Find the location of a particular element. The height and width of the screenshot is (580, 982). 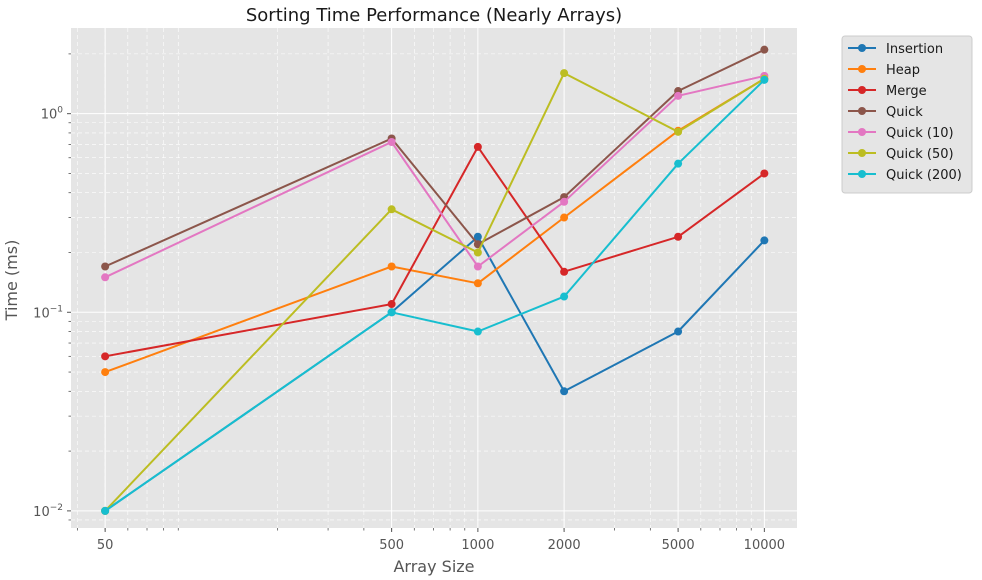

legend-item: Quick is located at coordinates (885, 112).